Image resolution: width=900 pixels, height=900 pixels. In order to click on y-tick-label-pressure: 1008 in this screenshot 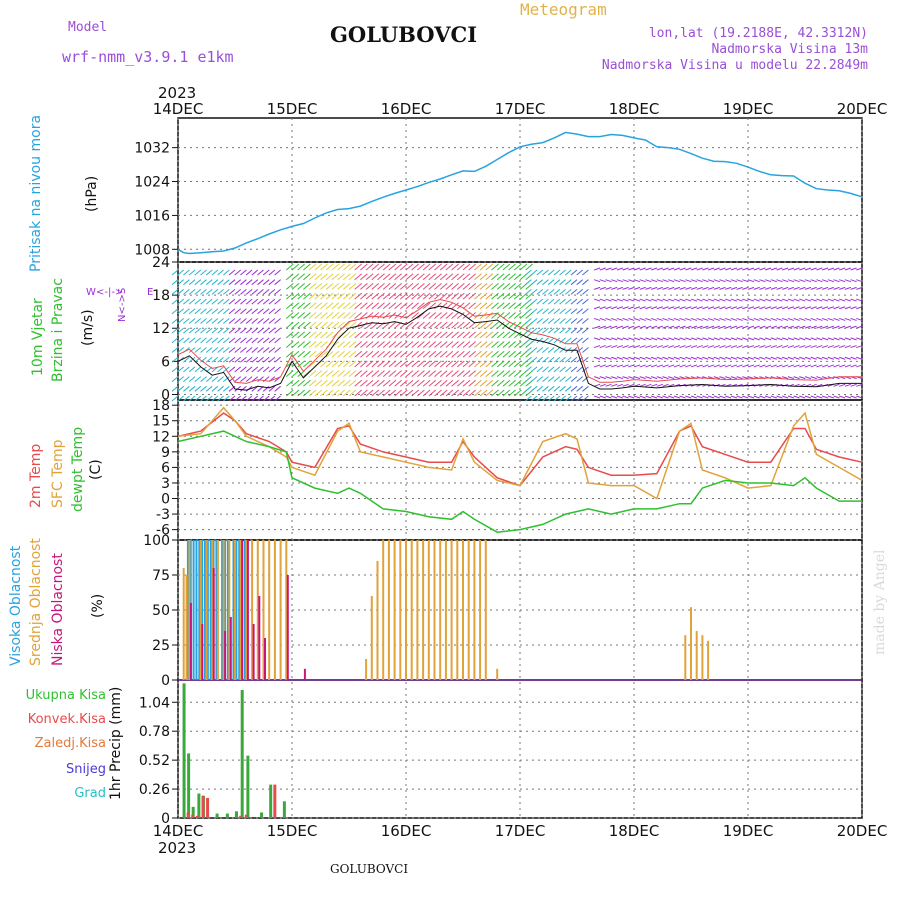, I will do `click(152, 250)`.